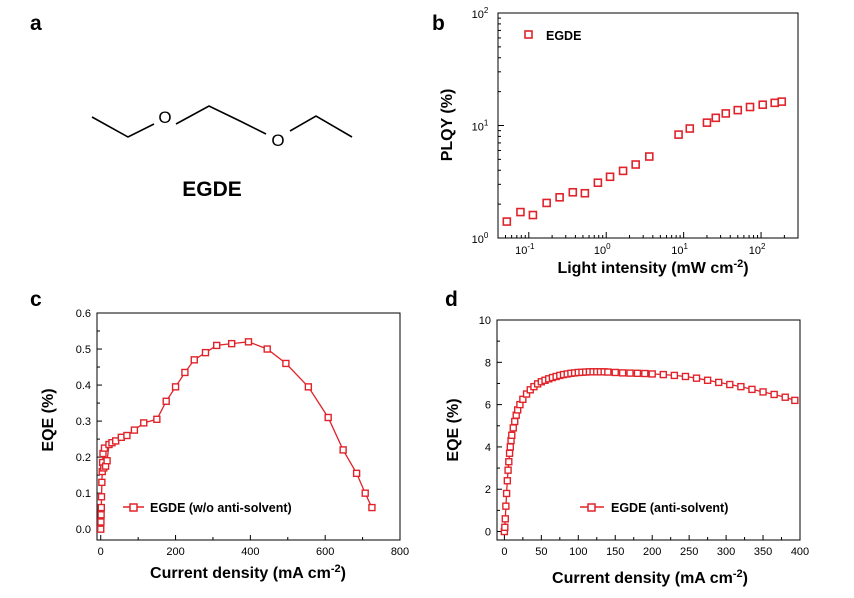 This screenshot has width=854, height=598. What do you see at coordinates (447, 125) in the screenshot?
I see `y-axis-label: PLQY (%)` at bounding box center [447, 125].